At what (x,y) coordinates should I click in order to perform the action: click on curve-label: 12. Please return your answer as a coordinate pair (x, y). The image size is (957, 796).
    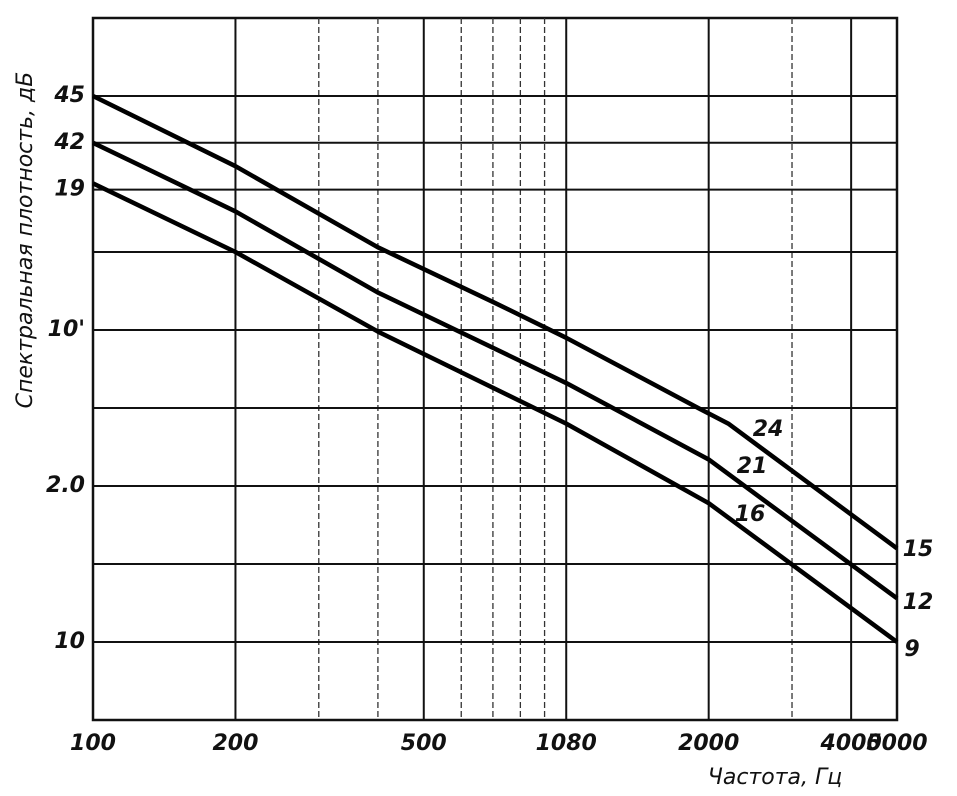
    Looking at the image, I should click on (918, 602).